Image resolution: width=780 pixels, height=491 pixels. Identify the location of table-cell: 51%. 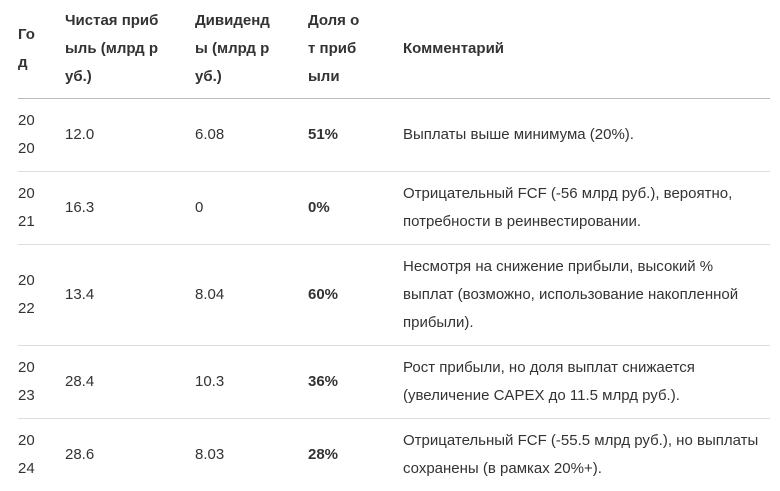
(355, 135).